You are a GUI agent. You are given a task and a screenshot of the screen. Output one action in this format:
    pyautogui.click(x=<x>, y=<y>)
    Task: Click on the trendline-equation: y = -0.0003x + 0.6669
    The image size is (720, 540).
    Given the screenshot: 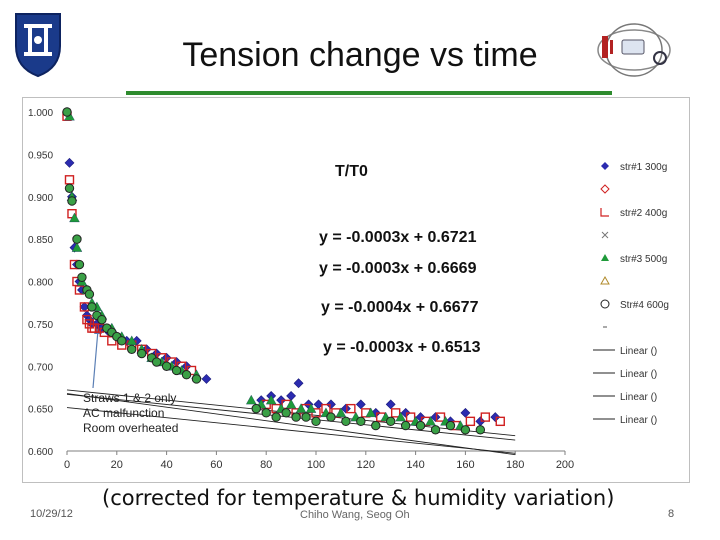 What is the action you would take?
    pyautogui.click(x=398, y=268)
    